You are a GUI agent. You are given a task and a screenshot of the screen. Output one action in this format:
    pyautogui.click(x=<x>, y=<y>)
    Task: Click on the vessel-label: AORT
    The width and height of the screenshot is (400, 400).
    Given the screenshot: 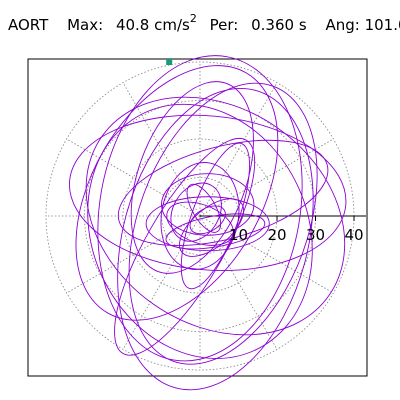 What is the action you would take?
    pyautogui.click(x=28, y=25)
    